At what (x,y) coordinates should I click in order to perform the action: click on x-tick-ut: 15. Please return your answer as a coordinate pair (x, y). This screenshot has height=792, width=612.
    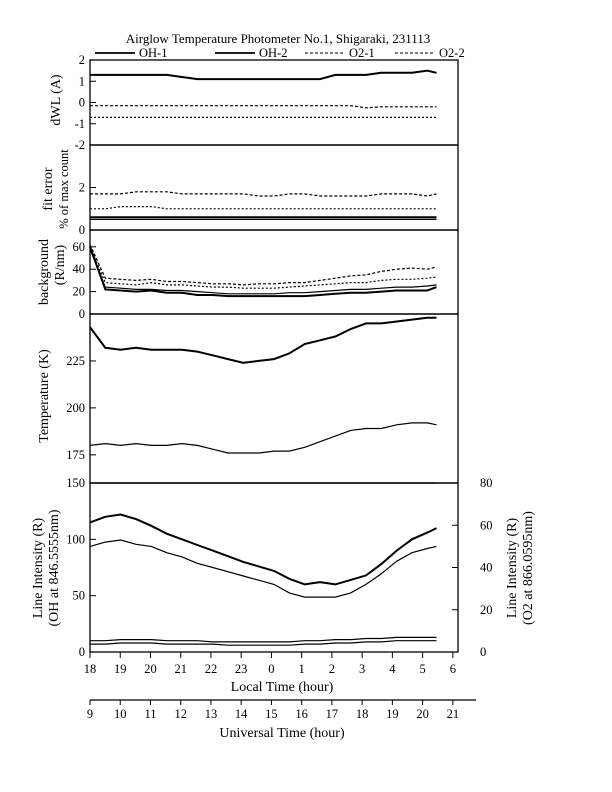
    Looking at the image, I should click on (271, 714).